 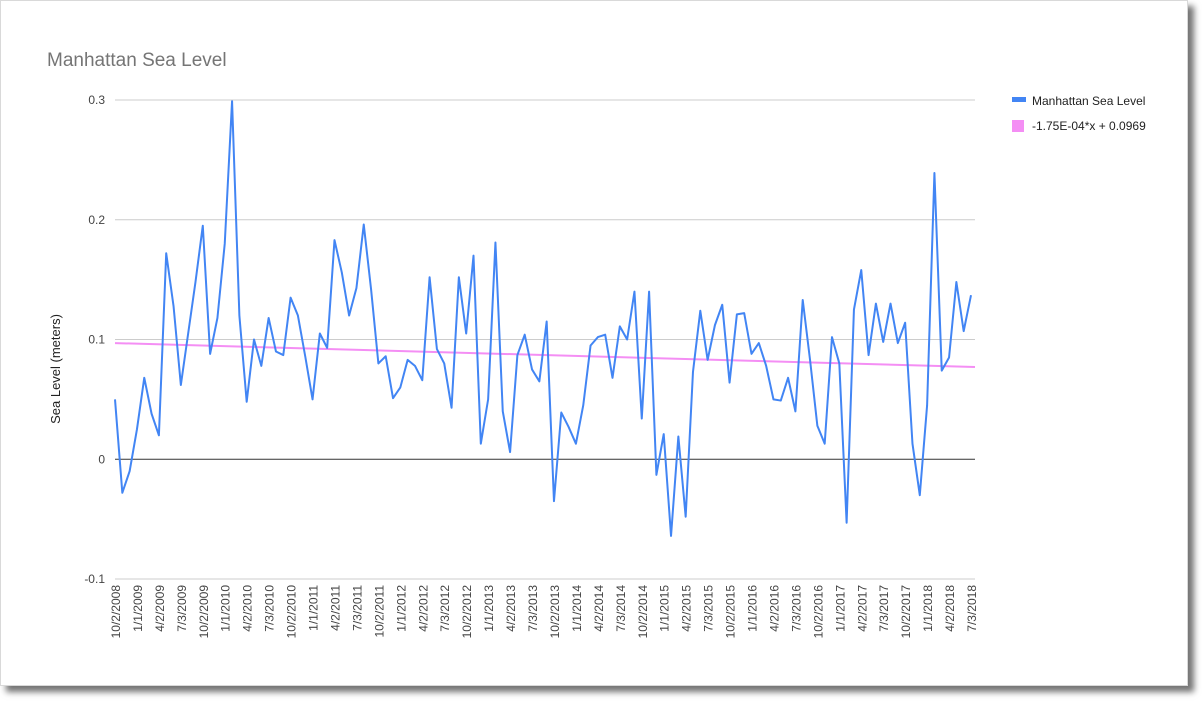 I want to click on x-tick-label: 1/1/2011, so click(x=314, y=608).